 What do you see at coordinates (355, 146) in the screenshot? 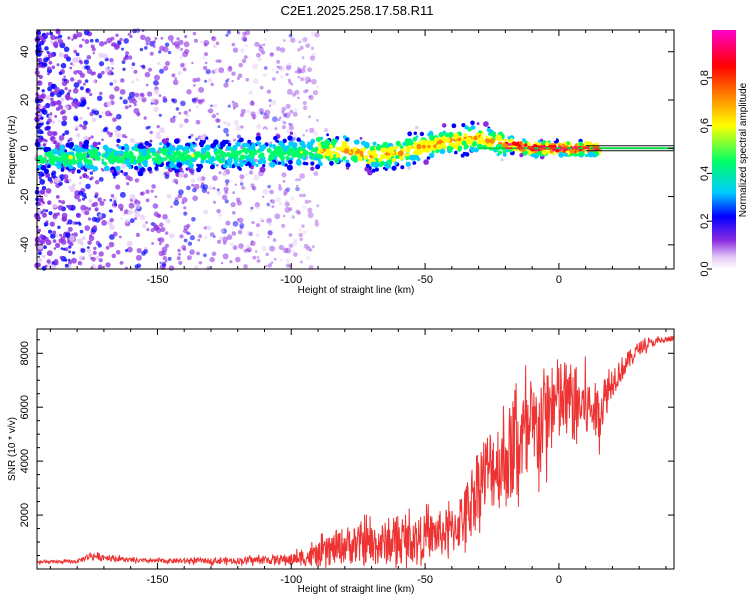
I see `spectrogram-ridge` at bounding box center [355, 146].